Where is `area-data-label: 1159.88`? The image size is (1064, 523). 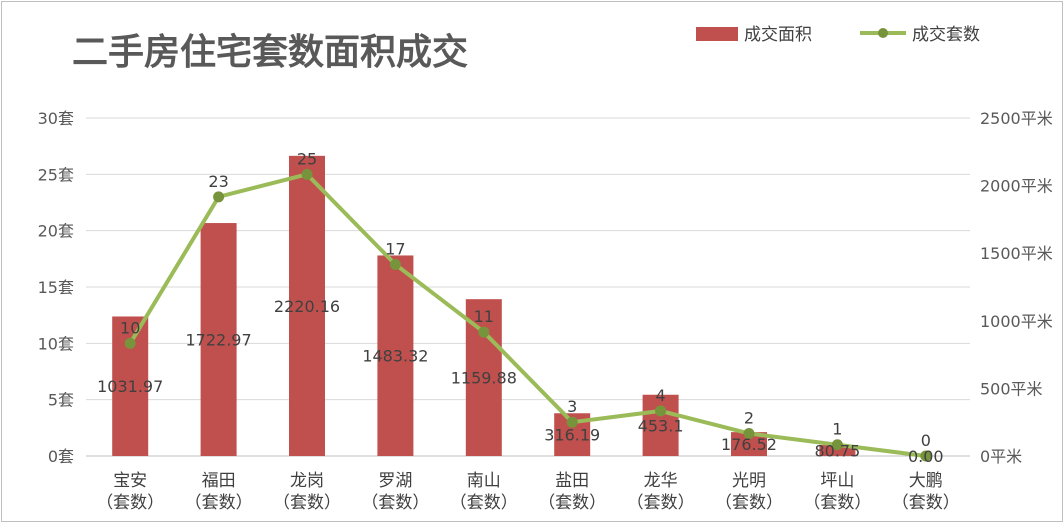
area-data-label: 1159.88 is located at coordinates (484, 378).